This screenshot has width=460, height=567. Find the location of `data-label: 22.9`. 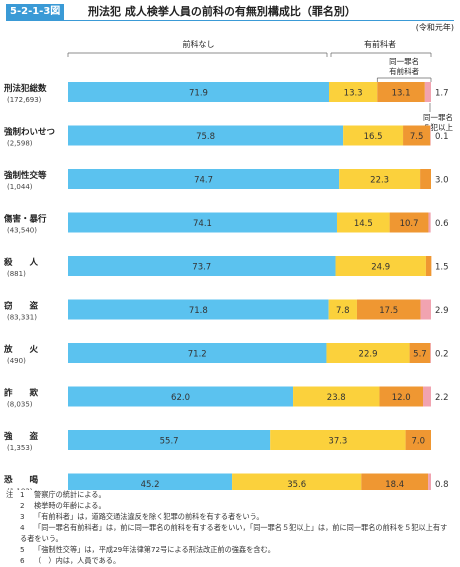

data-label: 22.9 is located at coordinates (368, 355).